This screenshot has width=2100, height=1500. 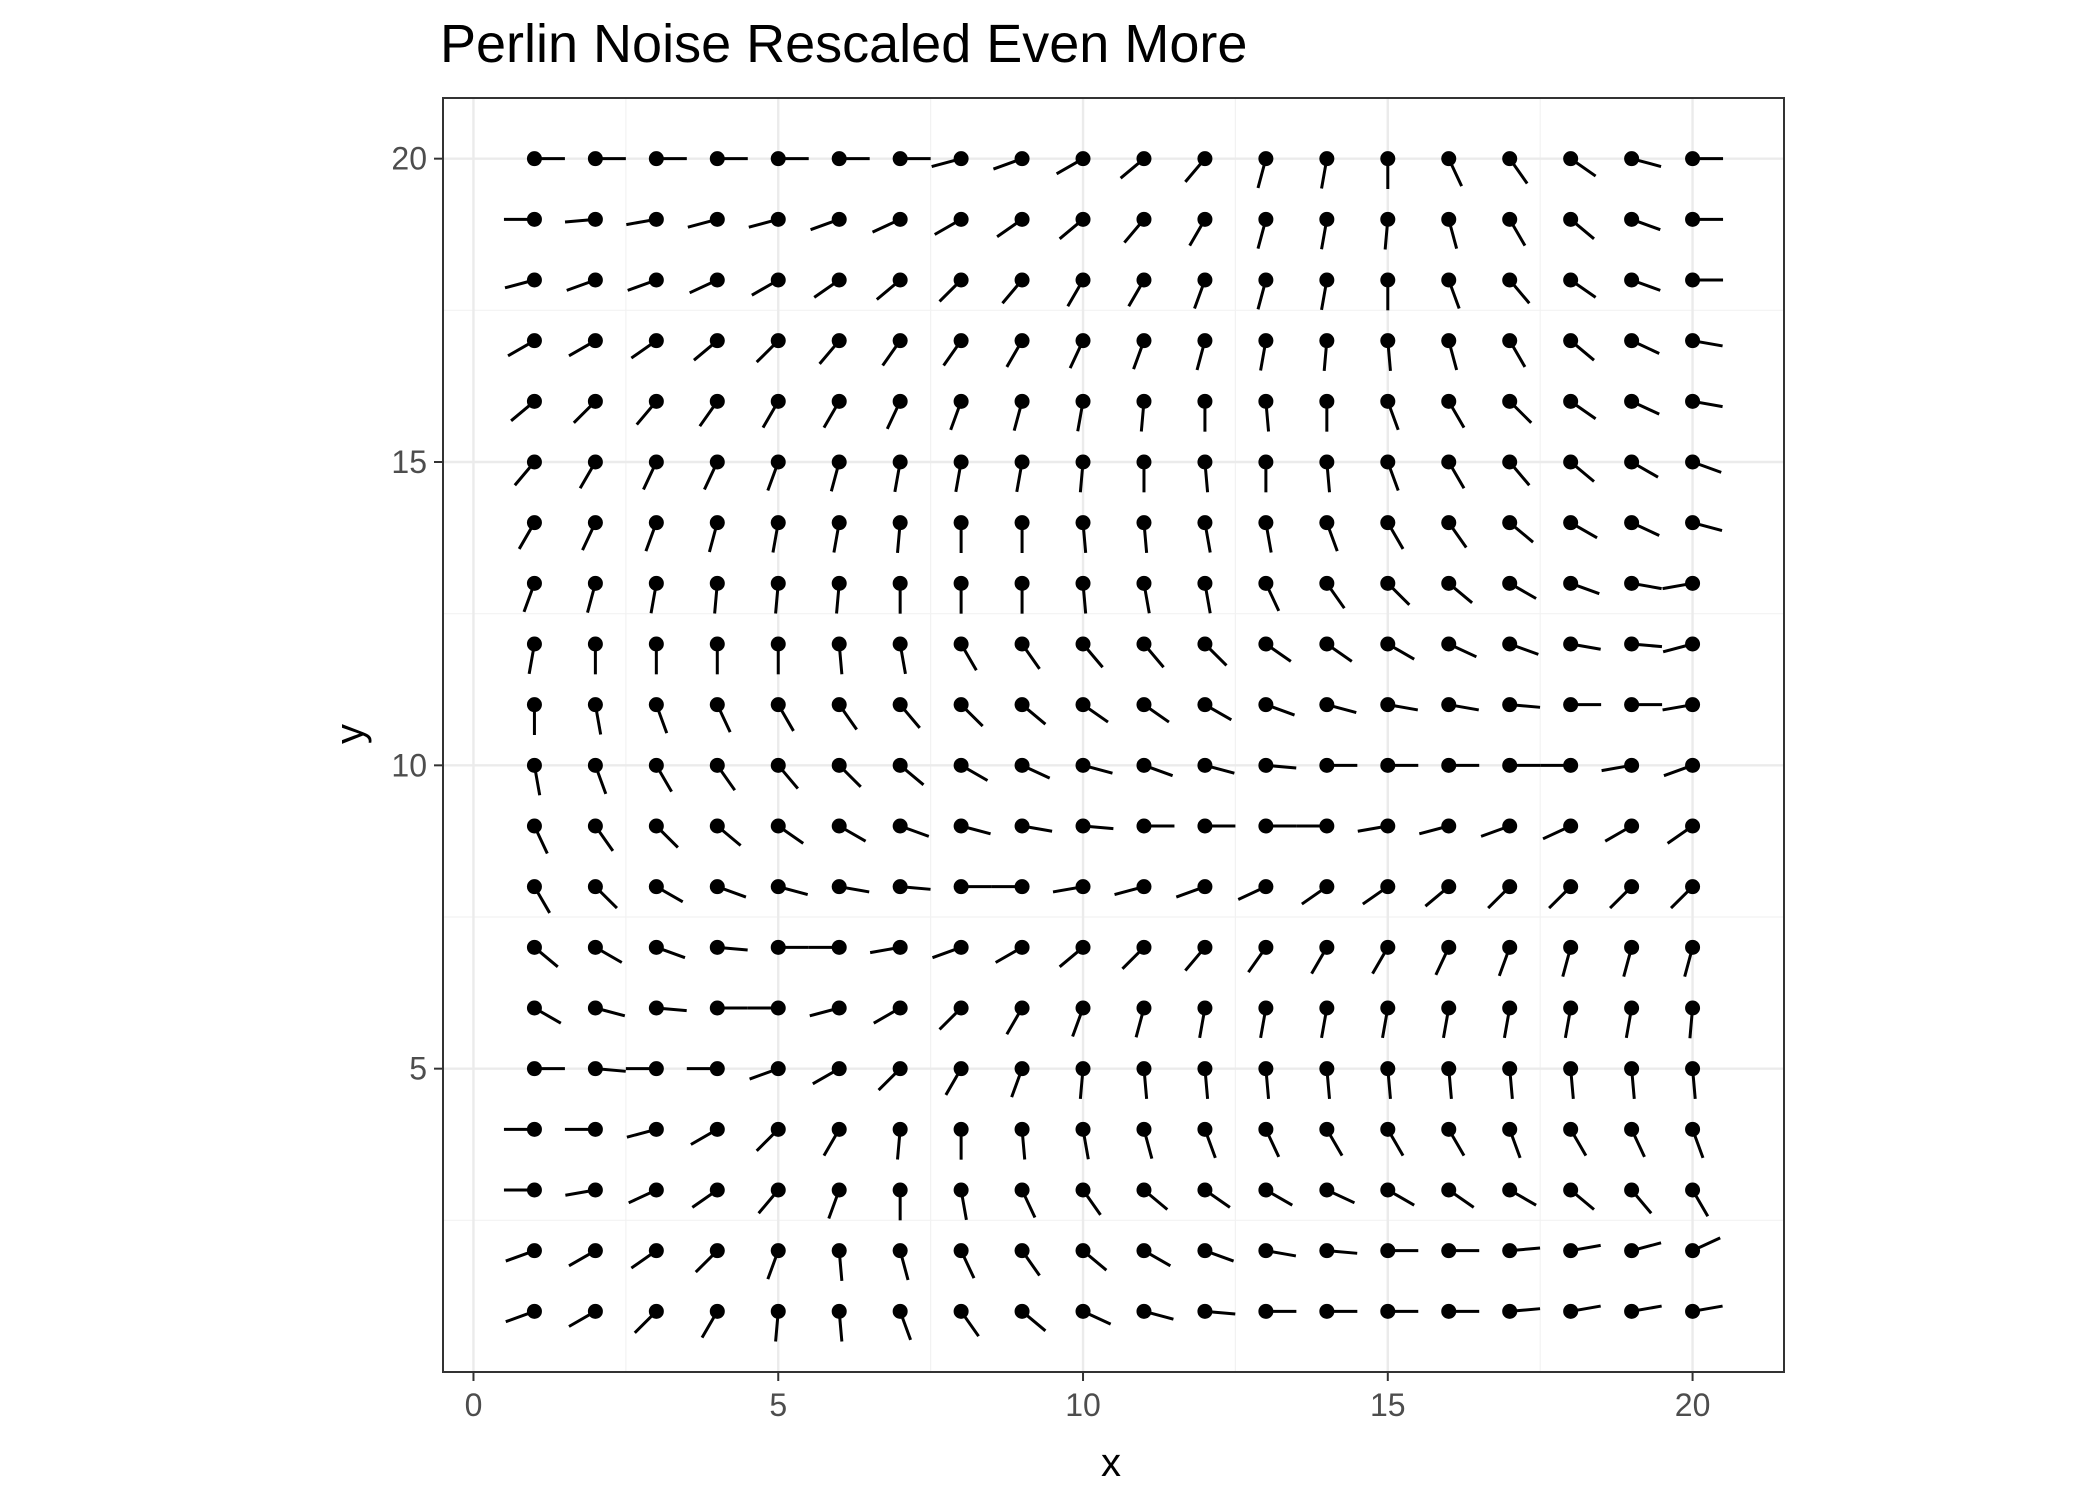 What do you see at coordinates (409, 765) in the screenshot?
I see `y-tick-label: 10` at bounding box center [409, 765].